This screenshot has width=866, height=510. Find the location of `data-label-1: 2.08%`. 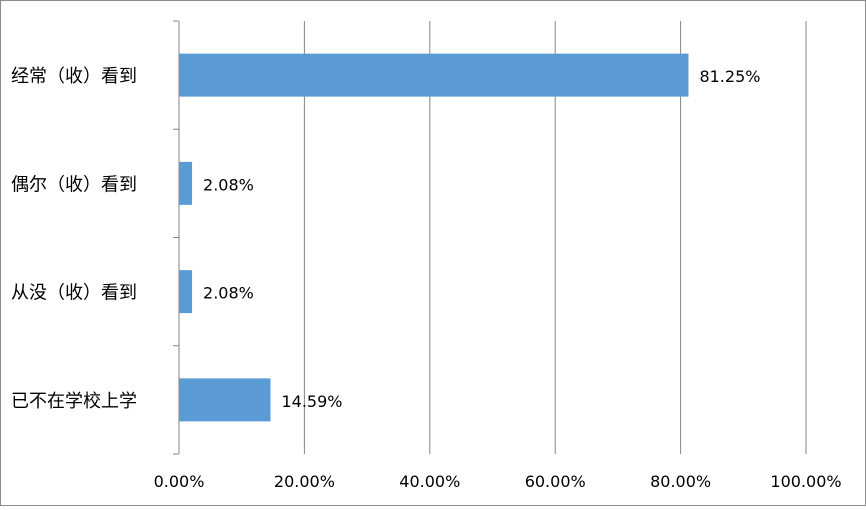

data-label-1: 2.08% is located at coordinates (228, 184).